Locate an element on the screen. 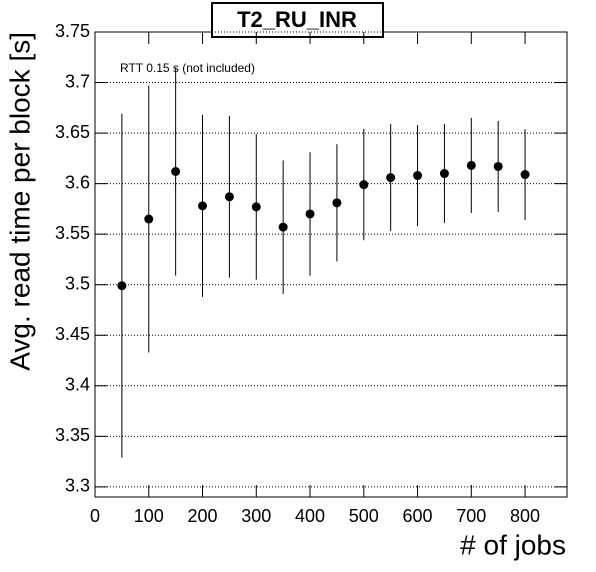  title-box is located at coordinates (297, 20).